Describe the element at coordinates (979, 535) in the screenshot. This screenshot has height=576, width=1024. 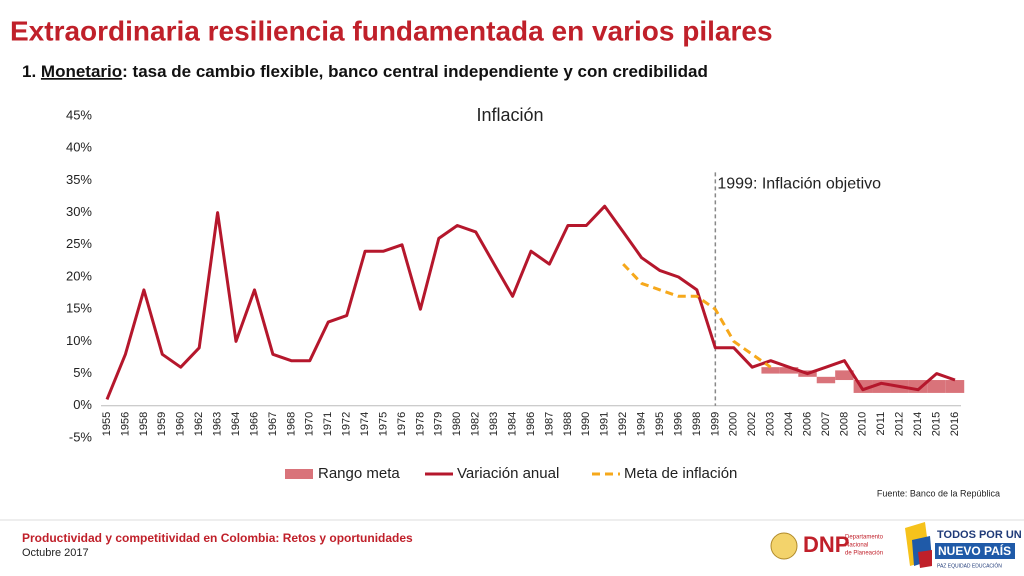
I see `logo-slogan: TODOS POR UN` at that location.